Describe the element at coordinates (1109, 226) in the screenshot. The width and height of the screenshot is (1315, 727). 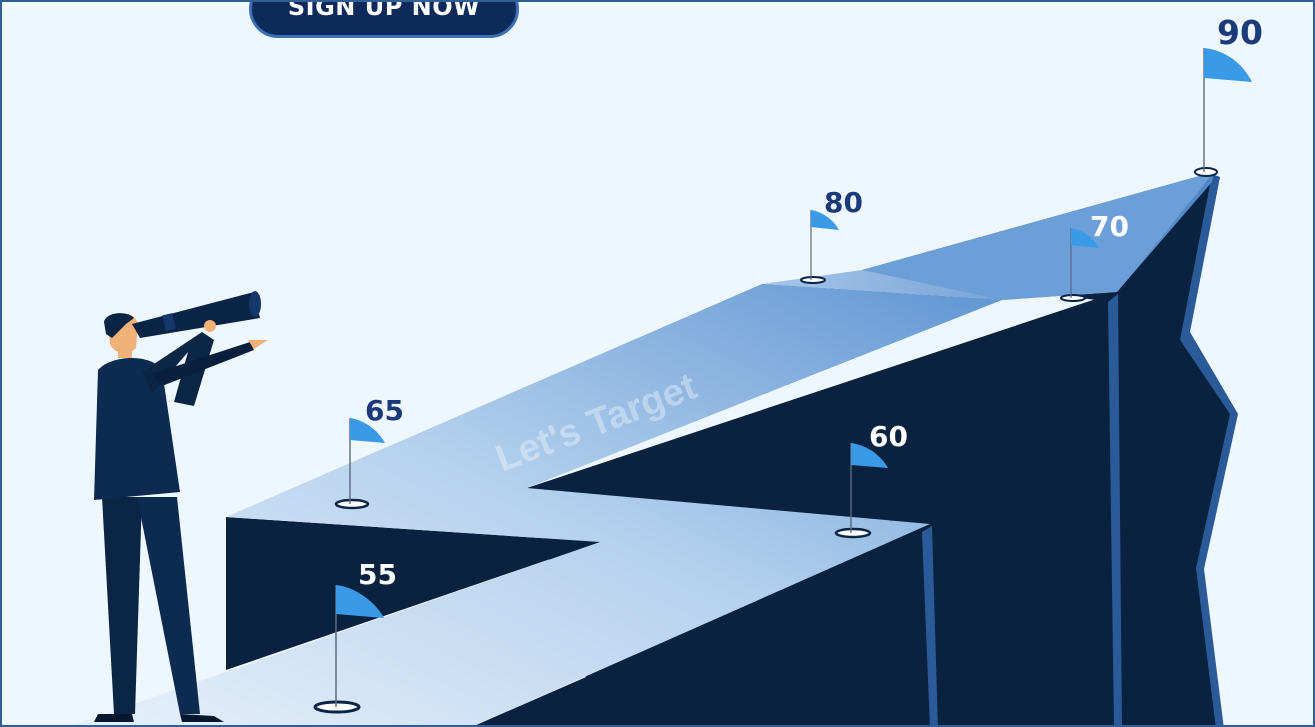
I see `milestone-70: 70` at that location.